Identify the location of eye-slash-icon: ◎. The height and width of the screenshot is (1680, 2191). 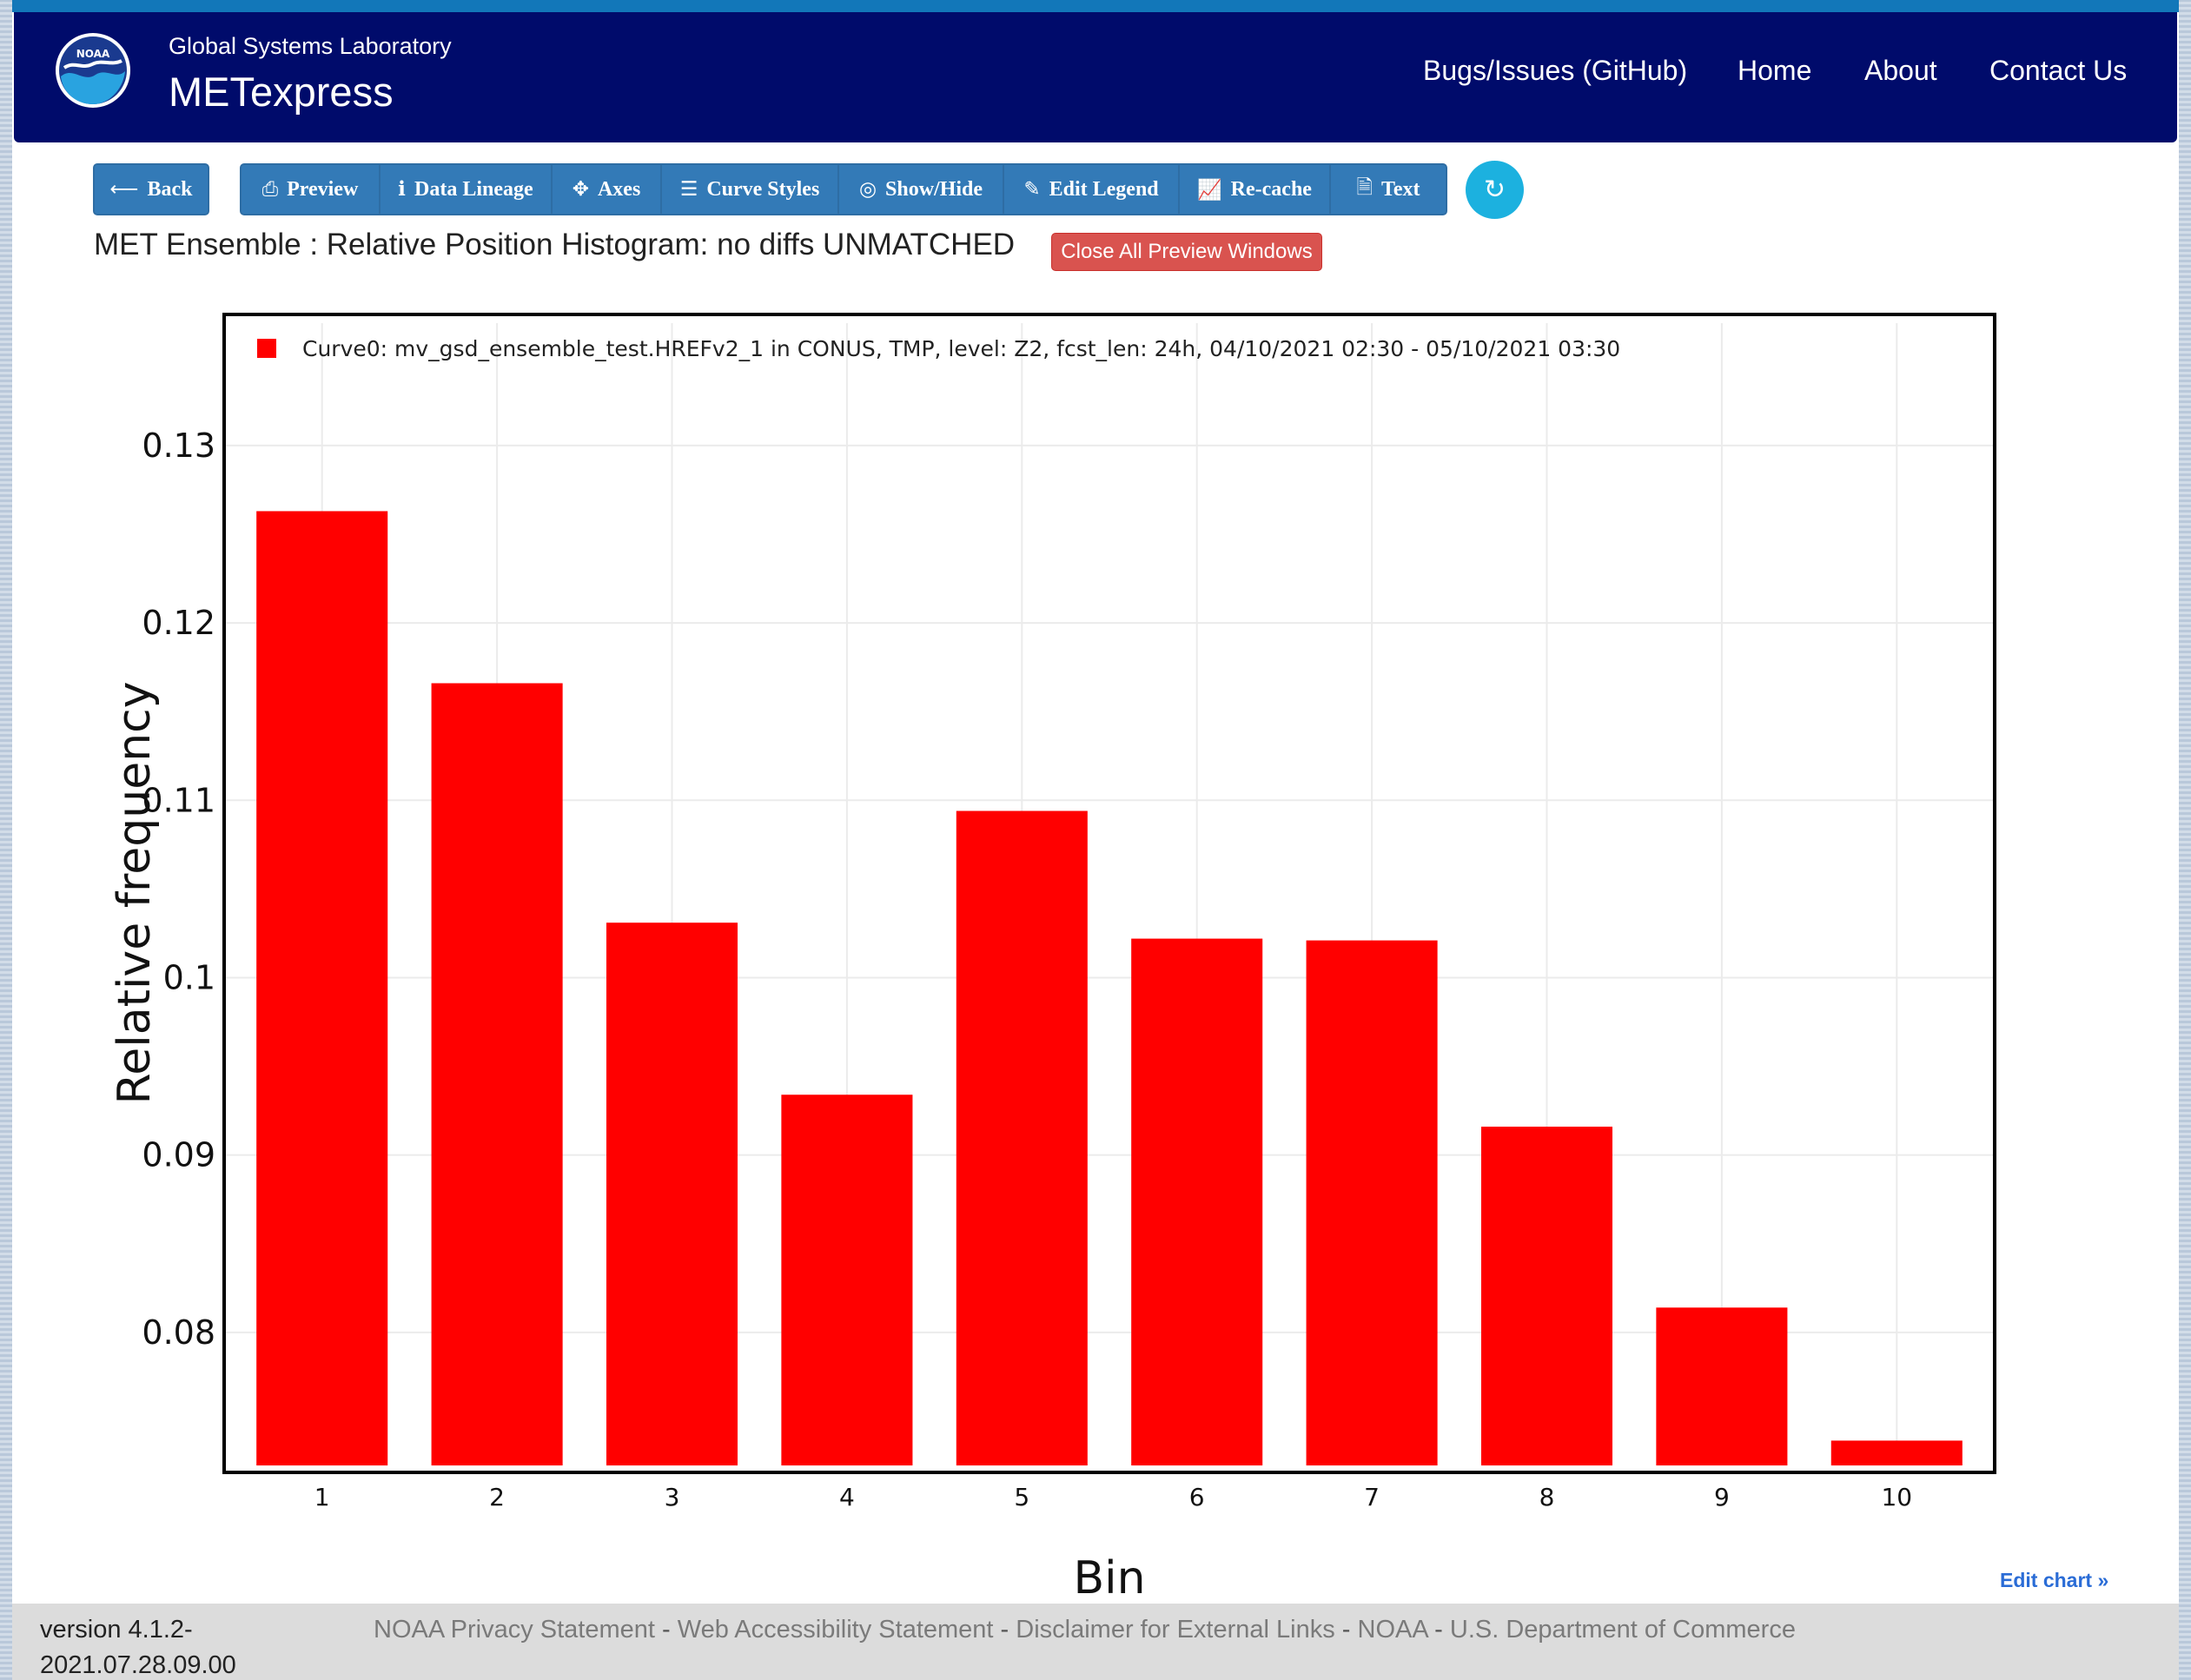
(868, 189).